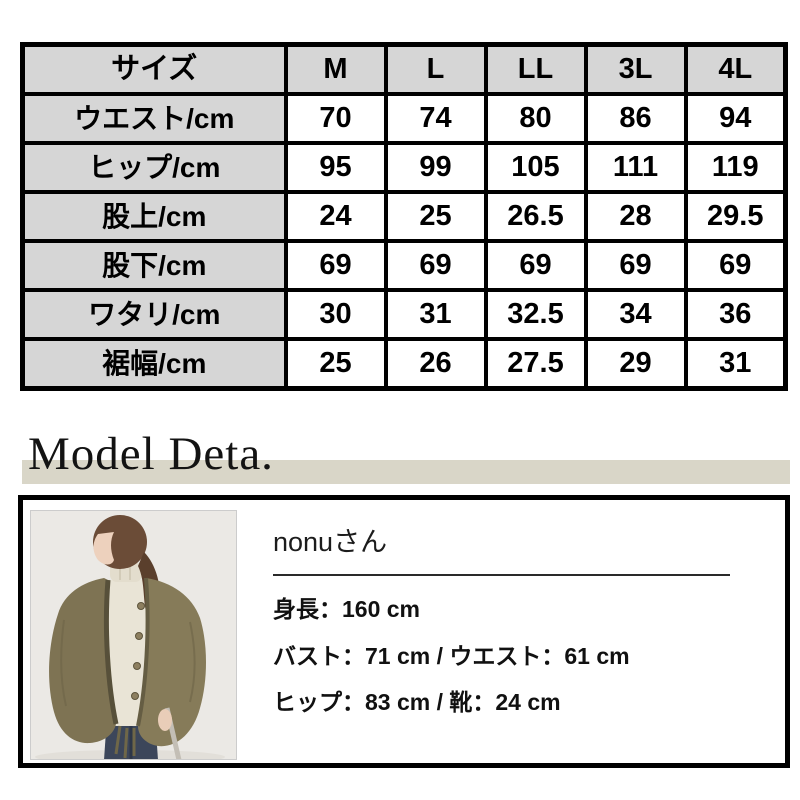 The height and width of the screenshot is (800, 800). I want to click on table-row-waist: ウエスト/cm 70 74 80 86 94, so click(404, 118).